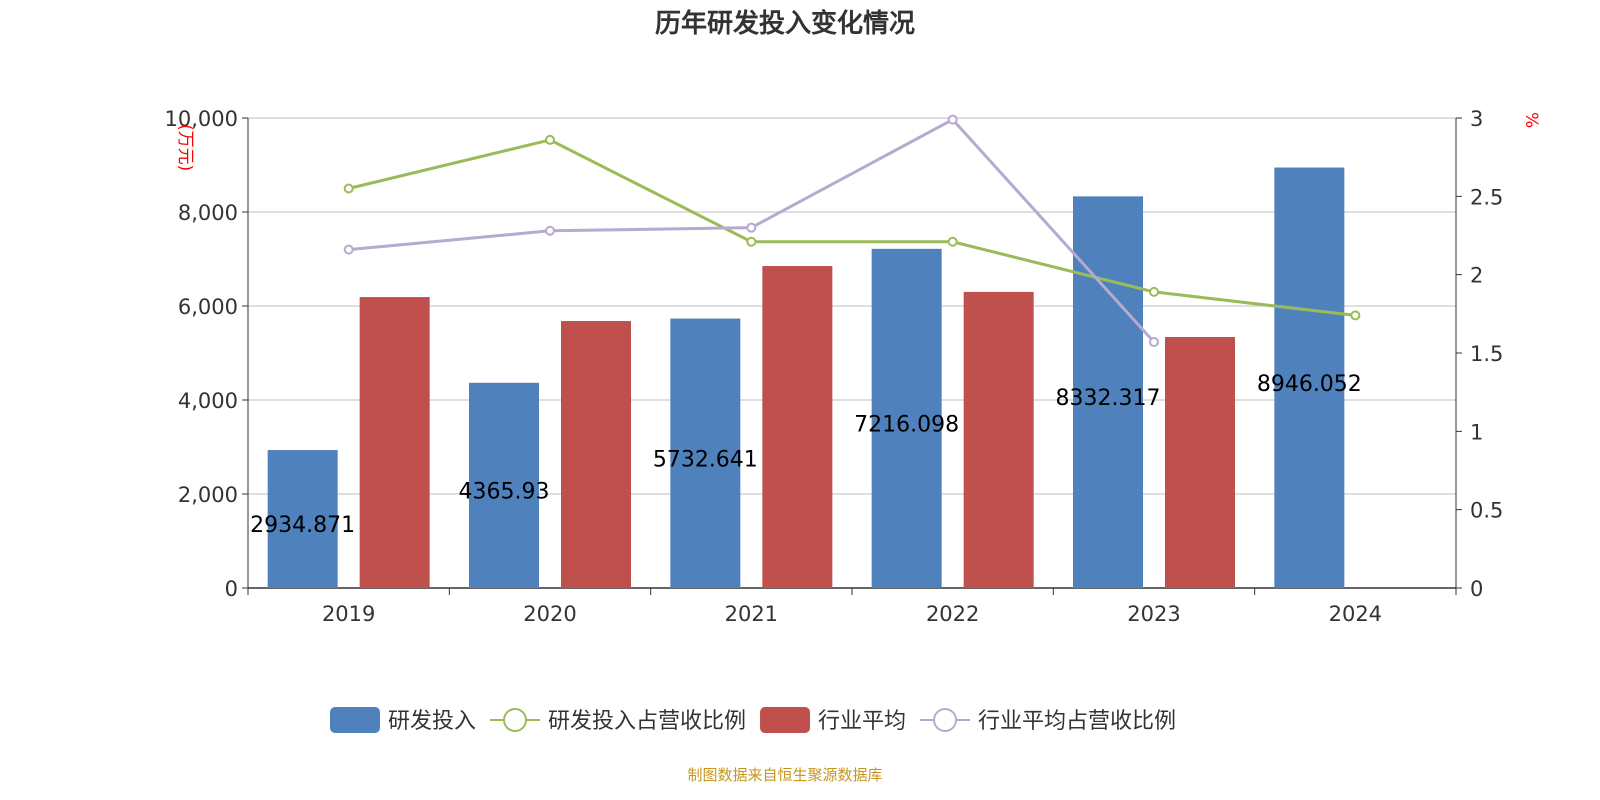 This screenshot has height=800, width=1600. I want to click on line-series, so click(852, 227).